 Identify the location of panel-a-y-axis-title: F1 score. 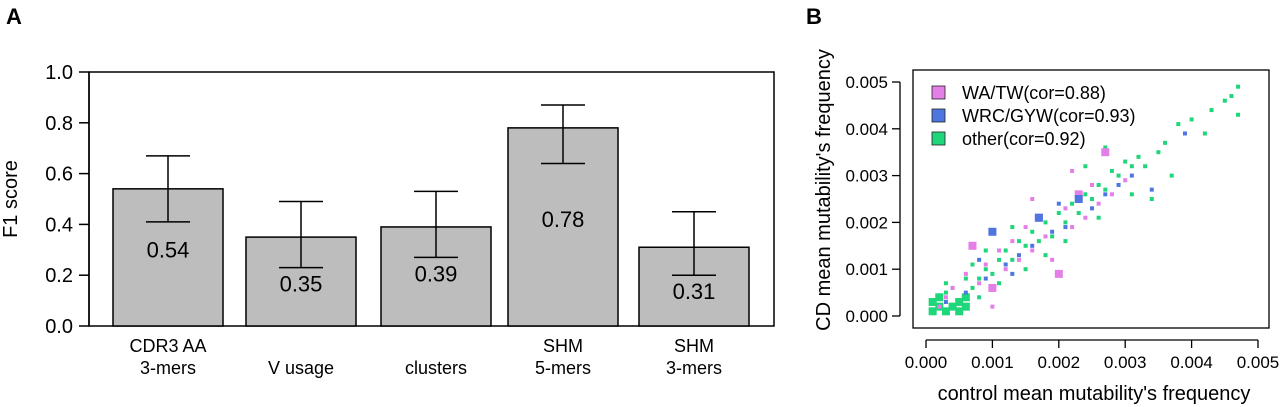
(11, 199).